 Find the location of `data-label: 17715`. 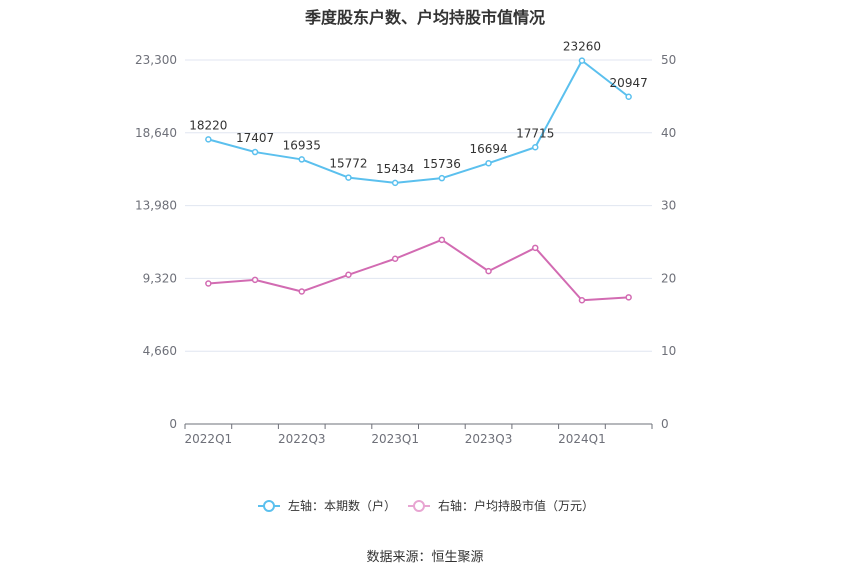

data-label: 17715 is located at coordinates (535, 133).